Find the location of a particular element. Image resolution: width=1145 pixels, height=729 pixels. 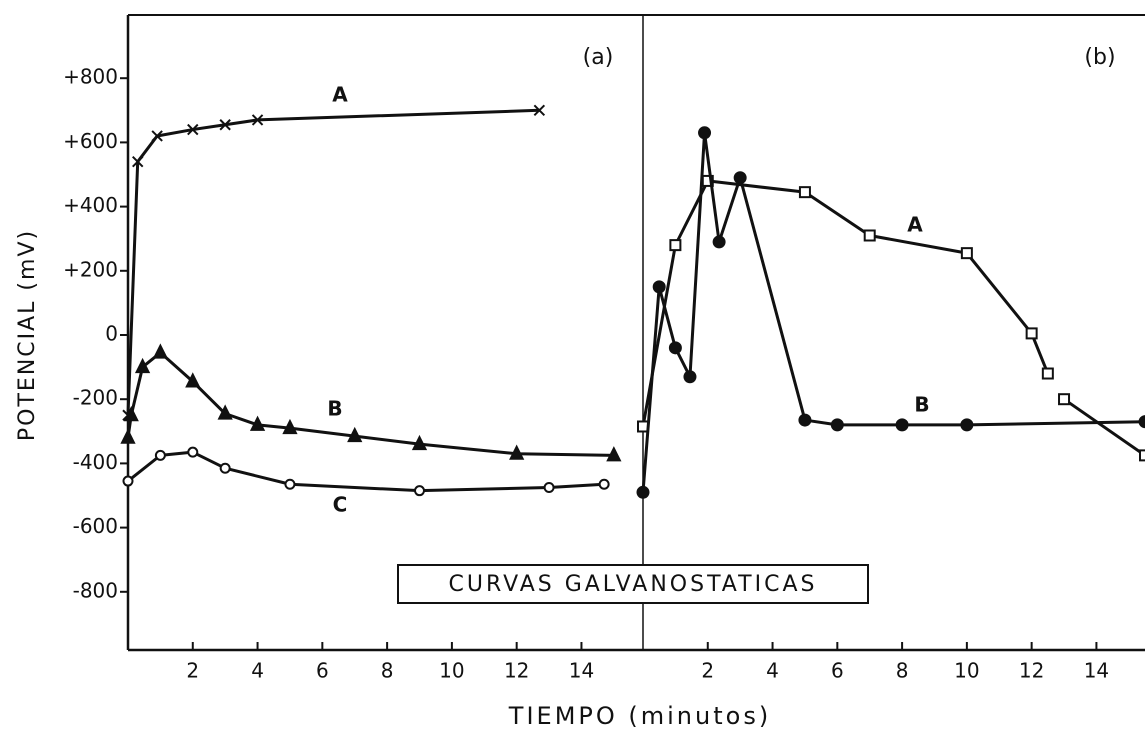

y-tick-label: -400 is located at coordinates (95, 462).